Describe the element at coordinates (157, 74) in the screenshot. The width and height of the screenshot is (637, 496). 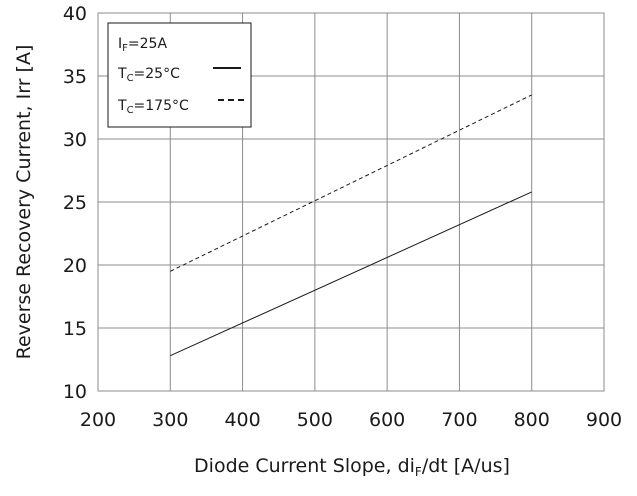
I see `legend-label-series-1-tail: =25°C` at that location.